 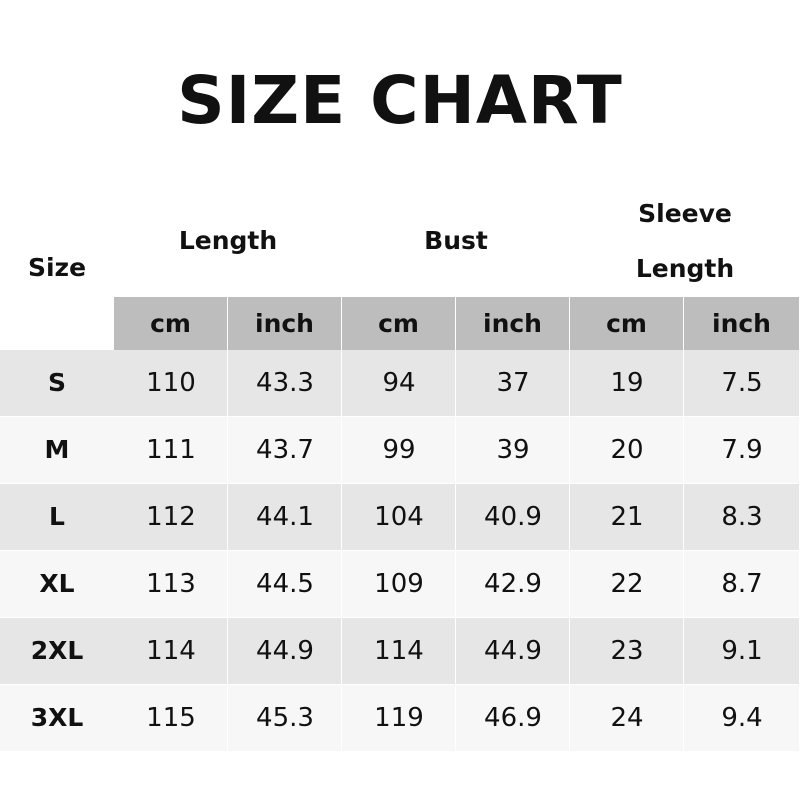 What do you see at coordinates (171, 584) in the screenshot?
I see `table-cell: 113` at bounding box center [171, 584].